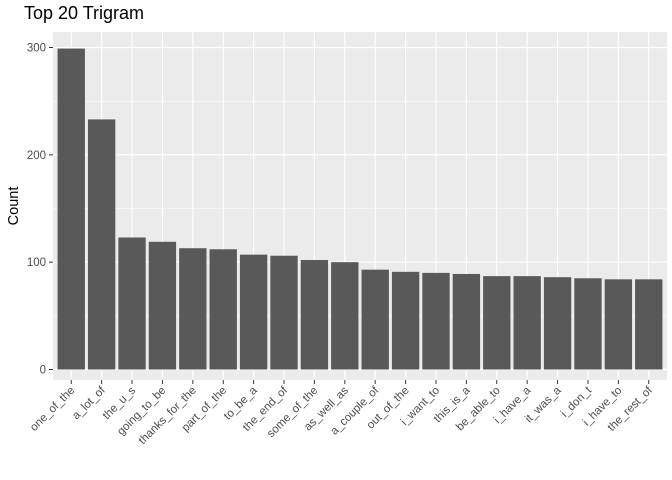 The height and width of the screenshot is (480, 672). I want to click on y-axis-title: Count, so click(14, 206).